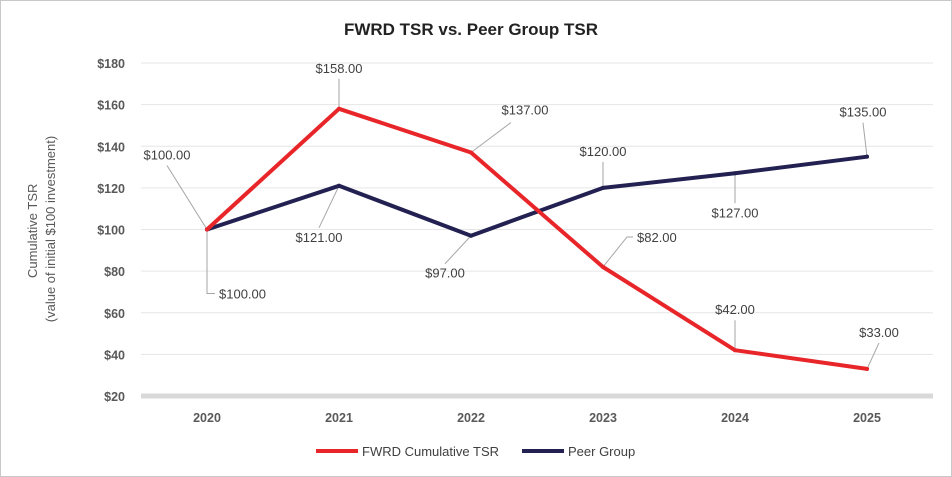 This screenshot has height=477, width=952. I want to click on data-label-peer-group: $120.00, so click(603, 151).